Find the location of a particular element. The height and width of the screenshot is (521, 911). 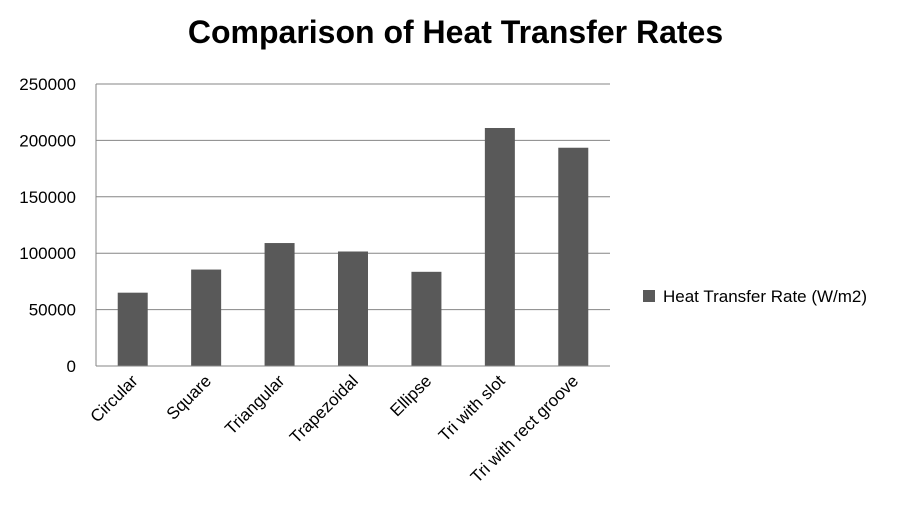

y-tick-label: 0 is located at coordinates (71, 366).